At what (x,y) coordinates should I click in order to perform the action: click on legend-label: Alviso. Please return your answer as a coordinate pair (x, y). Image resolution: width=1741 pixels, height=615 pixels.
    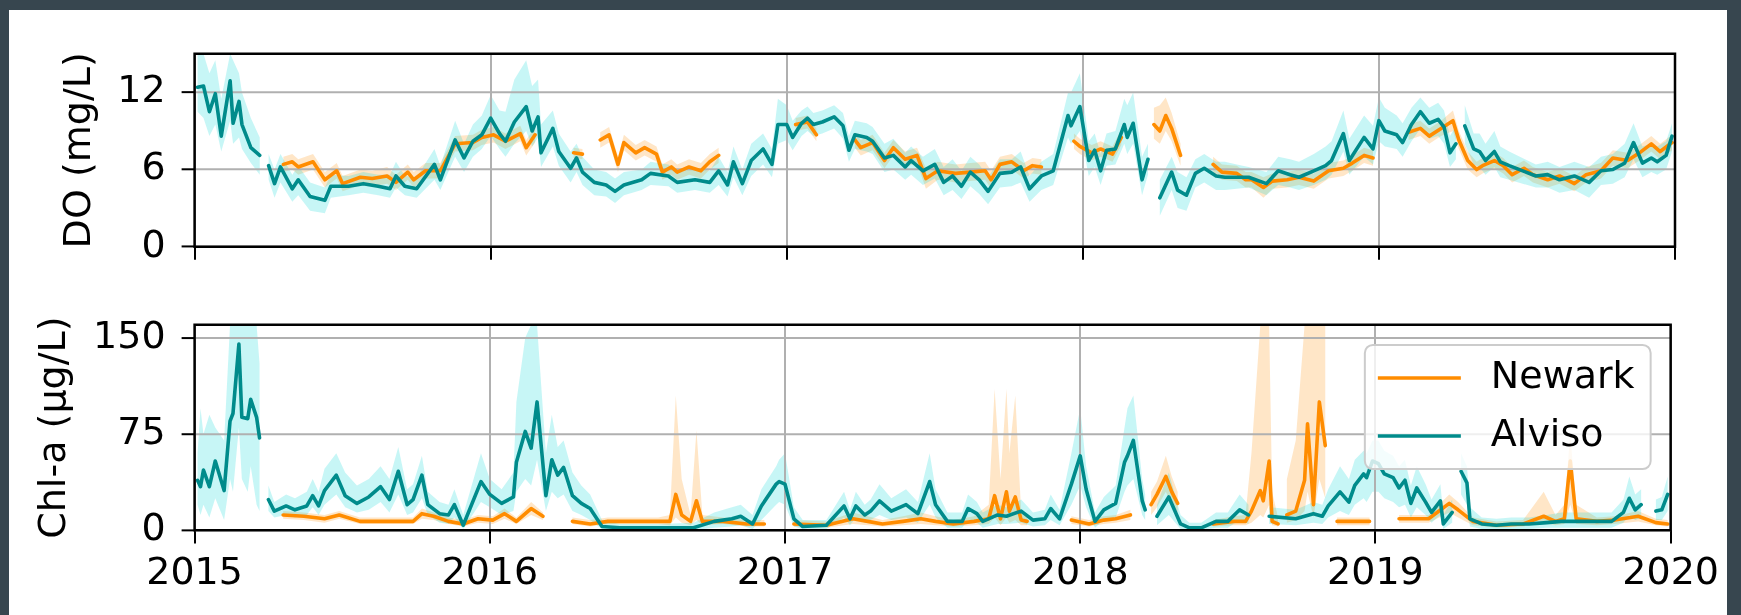
    Looking at the image, I should click on (1547, 432).